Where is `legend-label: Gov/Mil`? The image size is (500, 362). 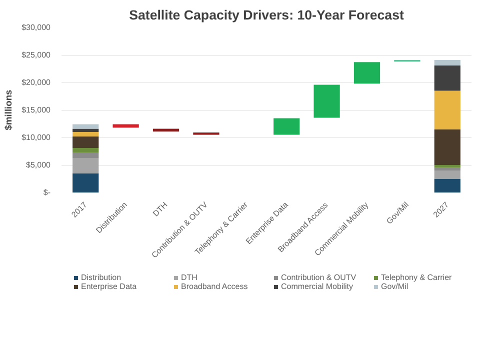 legend-label: Gov/Mil is located at coordinates (395, 286).